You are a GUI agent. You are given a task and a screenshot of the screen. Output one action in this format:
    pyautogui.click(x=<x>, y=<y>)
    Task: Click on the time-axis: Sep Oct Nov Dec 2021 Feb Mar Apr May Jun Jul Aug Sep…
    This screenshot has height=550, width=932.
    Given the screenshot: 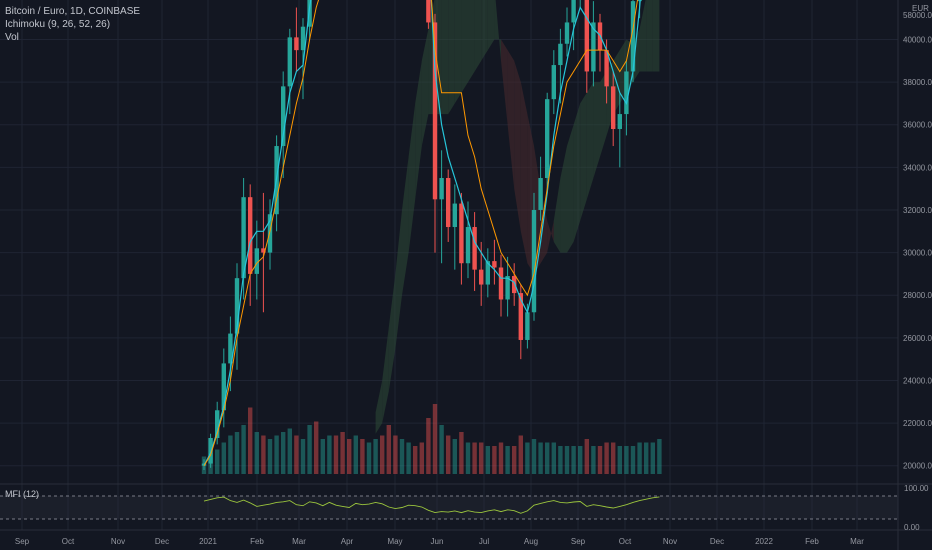 What is the action you would take?
    pyautogui.click(x=439, y=541)
    